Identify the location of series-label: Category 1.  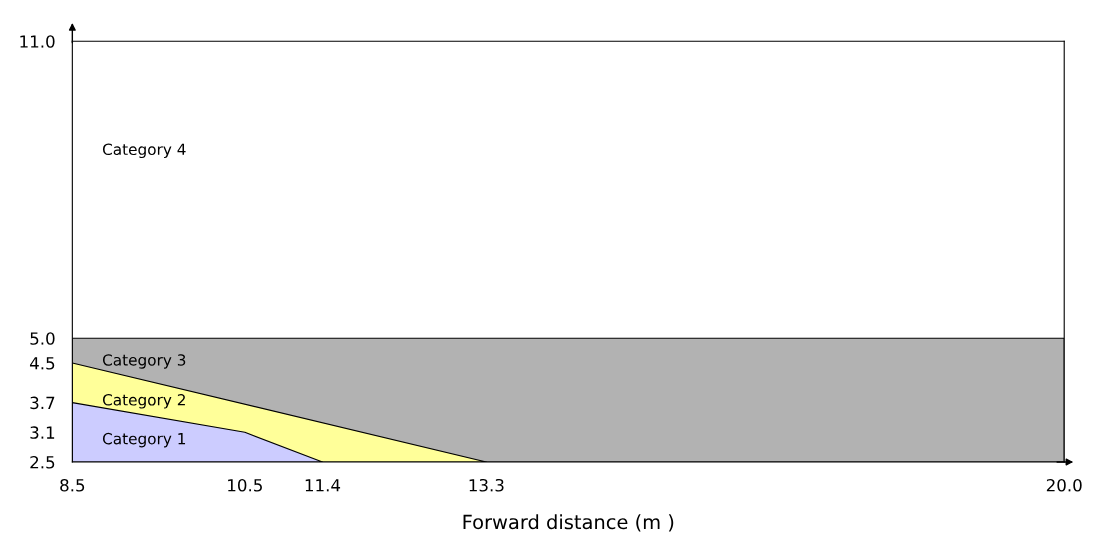
(144, 440).